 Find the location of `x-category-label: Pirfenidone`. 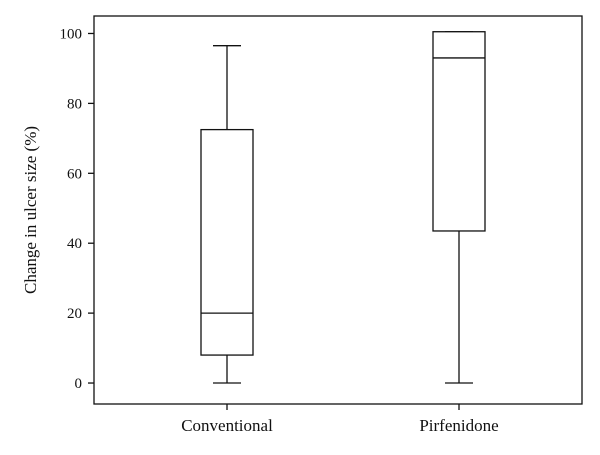

x-category-label: Pirfenidone is located at coordinates (458, 425).